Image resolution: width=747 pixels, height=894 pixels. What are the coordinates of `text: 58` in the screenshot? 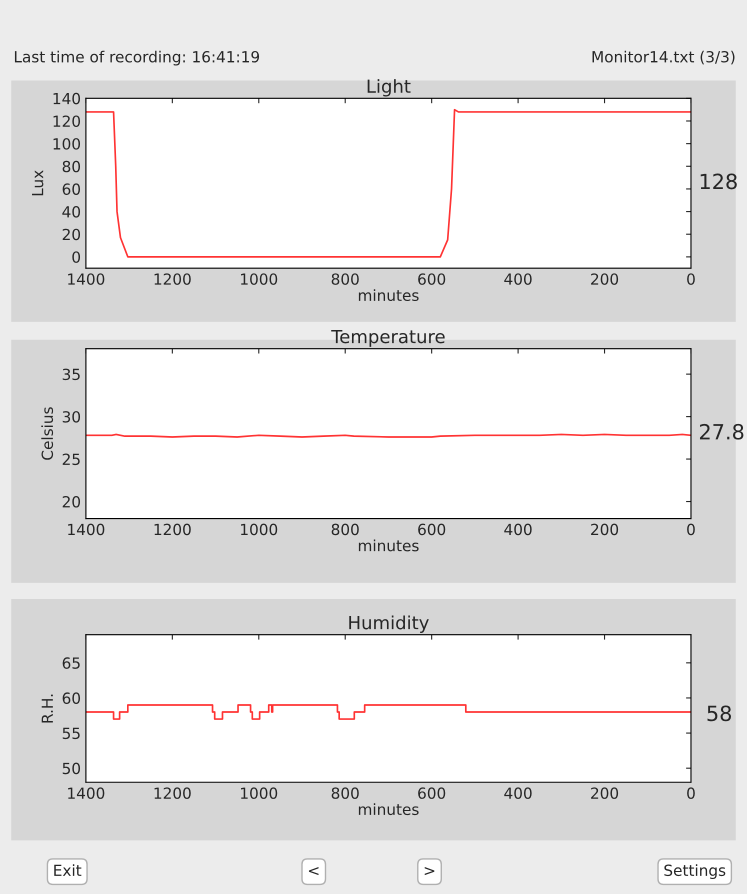 It's located at (719, 713).